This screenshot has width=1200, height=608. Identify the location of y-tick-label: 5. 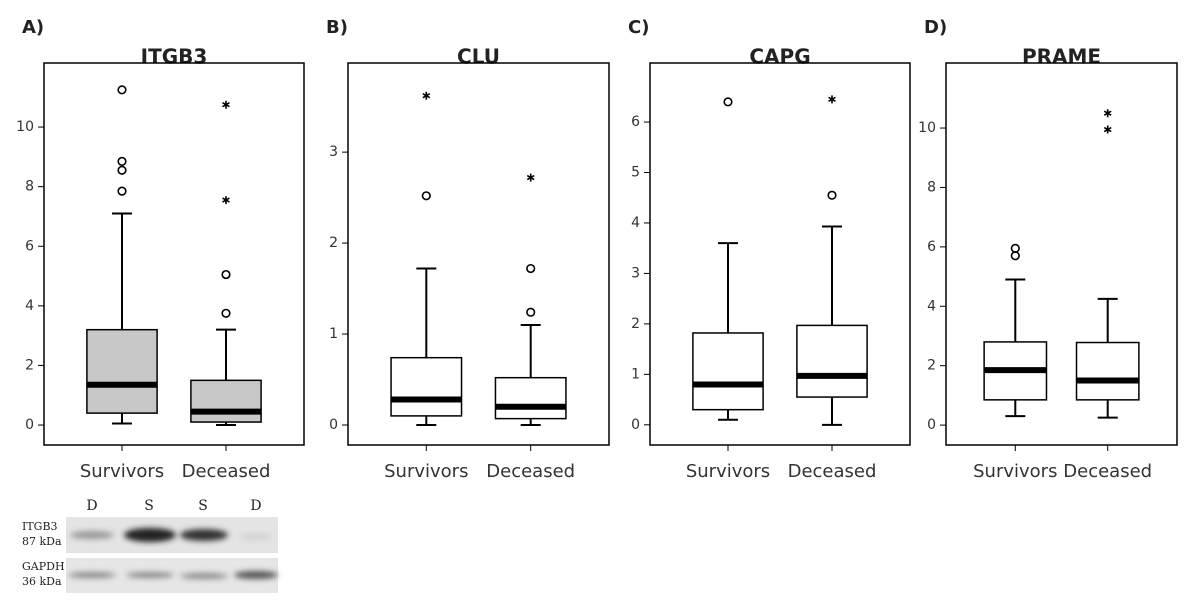
(635, 173).